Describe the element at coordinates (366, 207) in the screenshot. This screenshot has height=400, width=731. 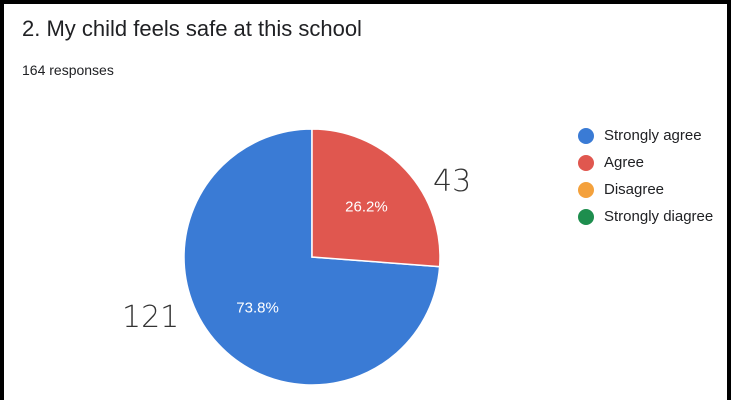
I see `slice-label-agree: 26.2%` at that location.